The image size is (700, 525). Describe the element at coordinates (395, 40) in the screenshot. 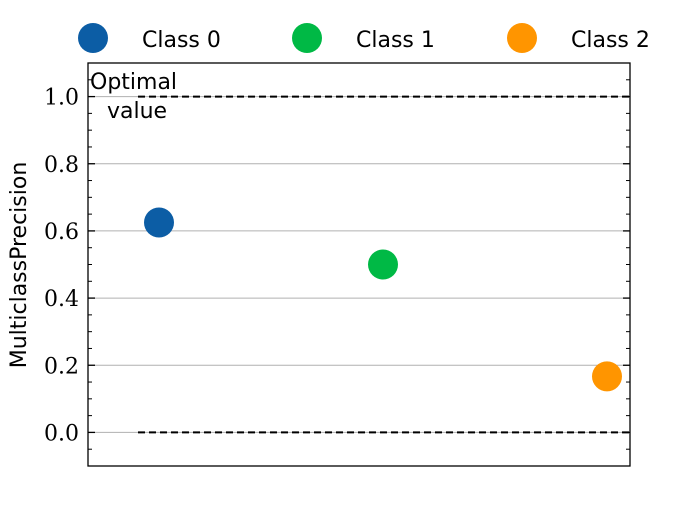

I see `legend-label: Class 1` at that location.